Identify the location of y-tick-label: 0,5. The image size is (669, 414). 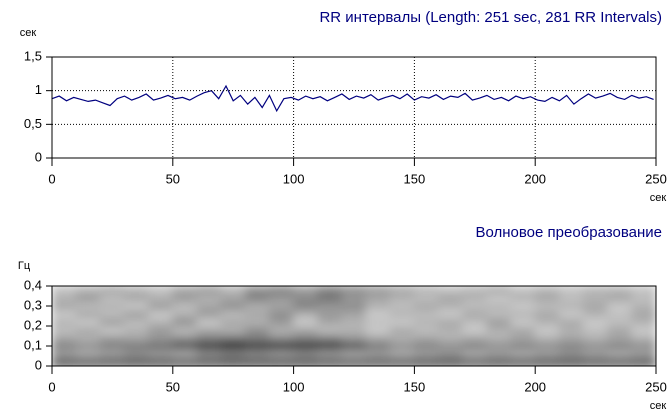
(33, 123).